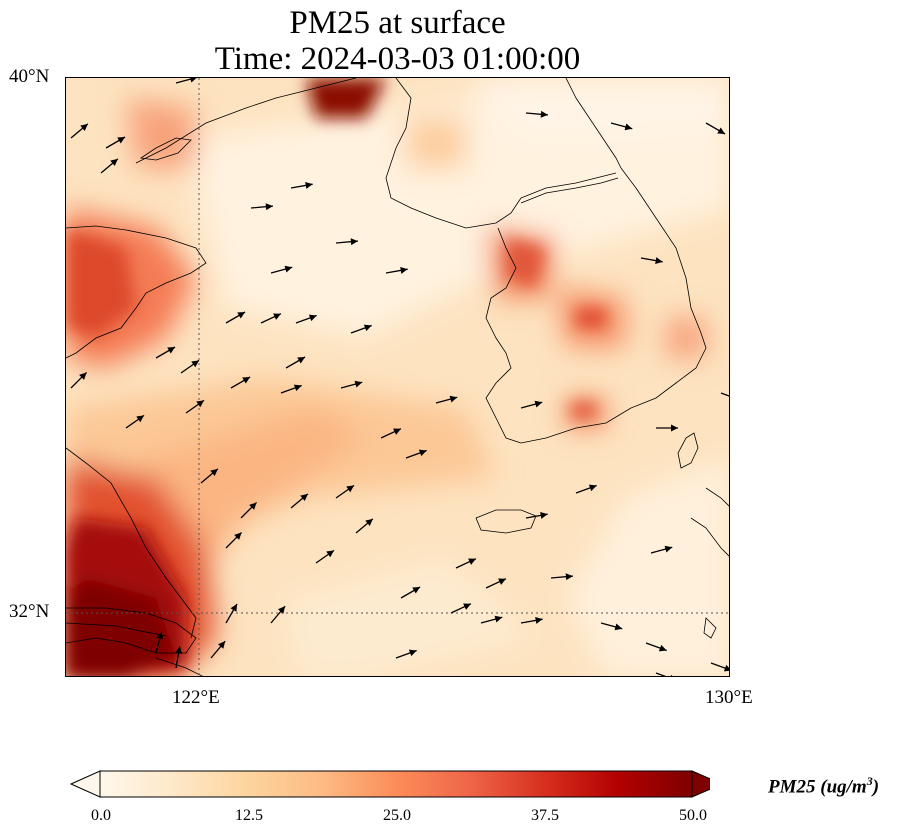 Image resolution: width=905 pixels, height=836 pixels. Describe the element at coordinates (29, 76) in the screenshot. I see `lat-label-40n: 40°N` at that location.